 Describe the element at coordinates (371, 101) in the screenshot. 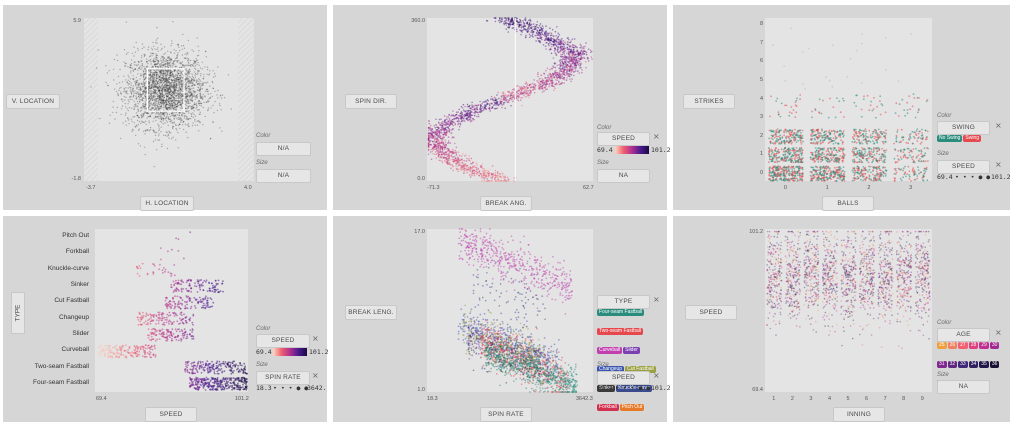

I see `y-axis-button: SPIN DIR.` at that location.